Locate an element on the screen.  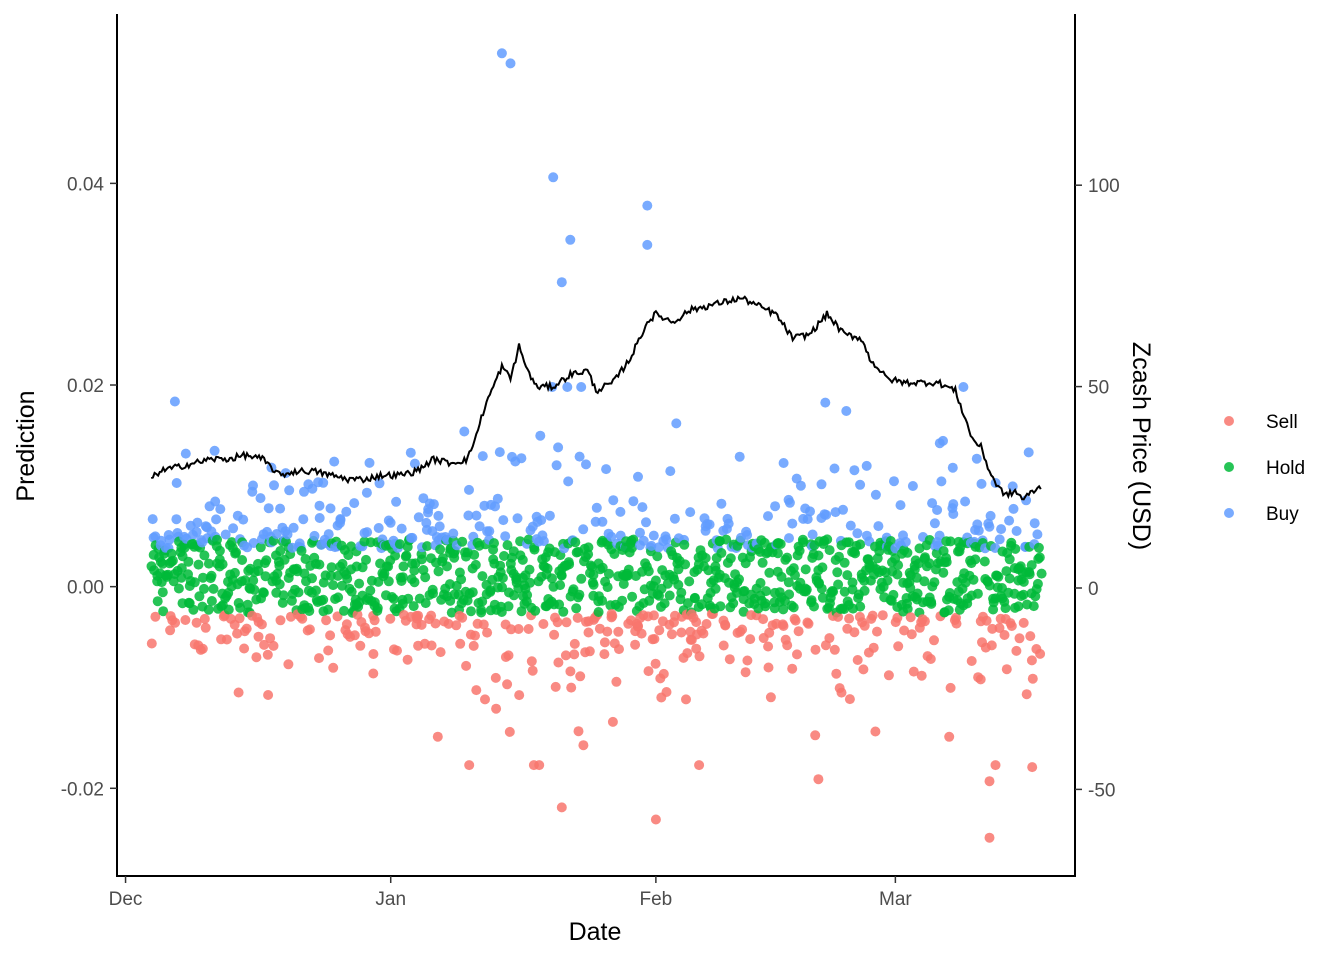
legend-key-buy is located at coordinates (1229, 513).